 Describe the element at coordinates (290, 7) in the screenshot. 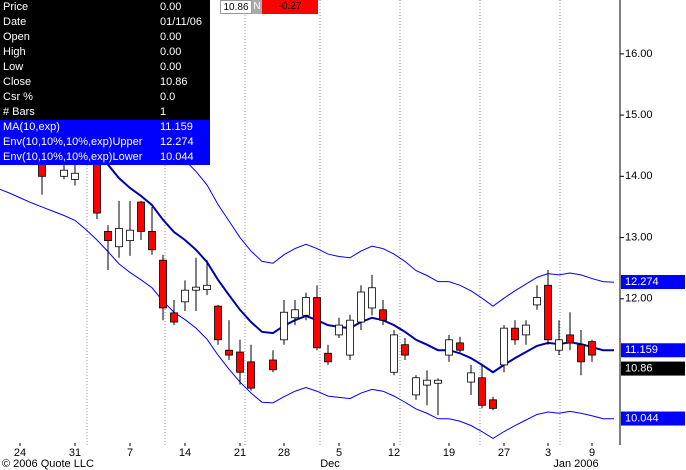

I see `quote-change: -0.27` at that location.